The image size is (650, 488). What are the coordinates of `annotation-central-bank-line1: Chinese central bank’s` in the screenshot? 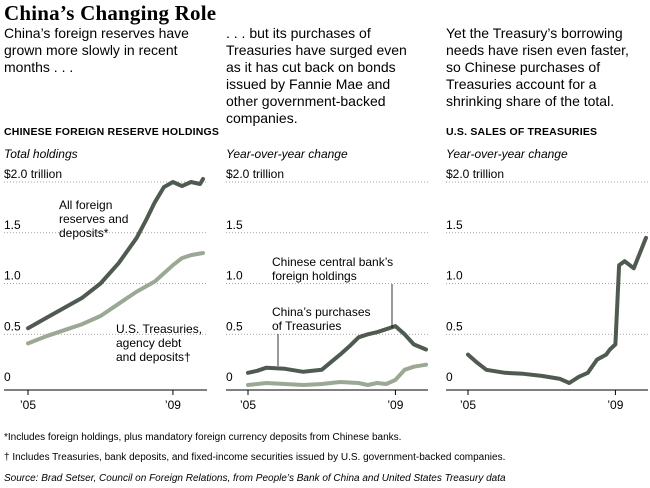 It's located at (332, 262).